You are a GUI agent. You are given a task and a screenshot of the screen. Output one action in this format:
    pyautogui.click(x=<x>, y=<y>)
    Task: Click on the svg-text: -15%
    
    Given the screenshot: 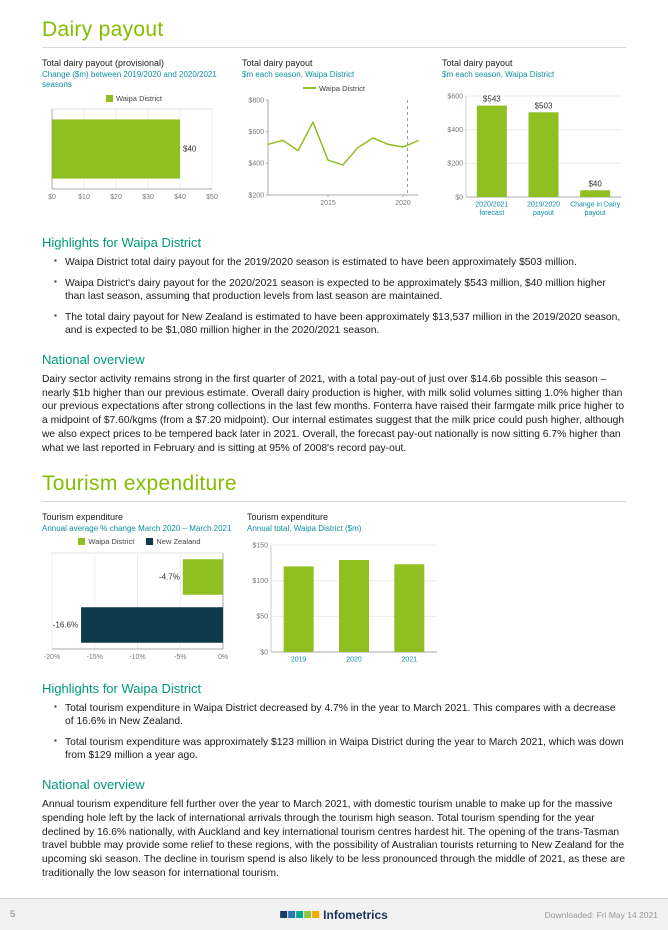 What is the action you would take?
    pyautogui.click(x=95, y=657)
    